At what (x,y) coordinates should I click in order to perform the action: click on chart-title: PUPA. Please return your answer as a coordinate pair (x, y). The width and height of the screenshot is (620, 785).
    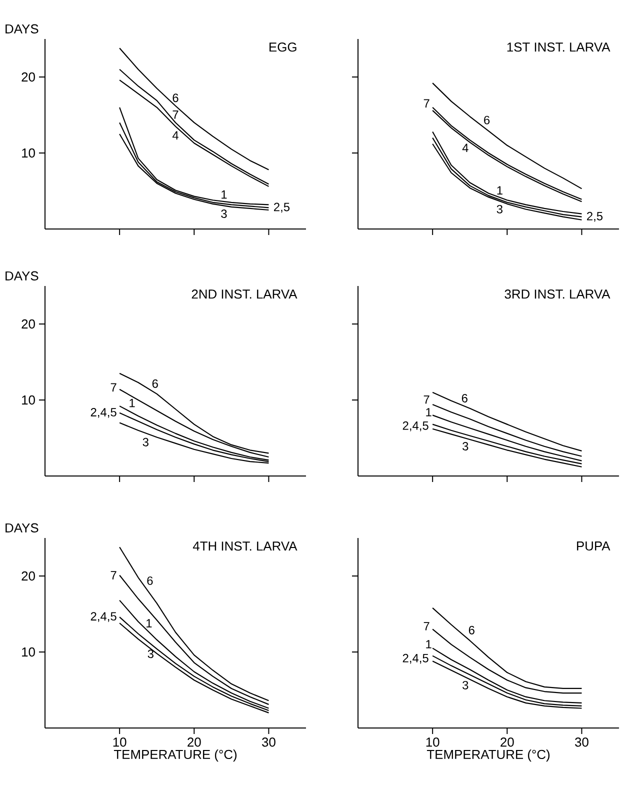
    Looking at the image, I should click on (593, 546).